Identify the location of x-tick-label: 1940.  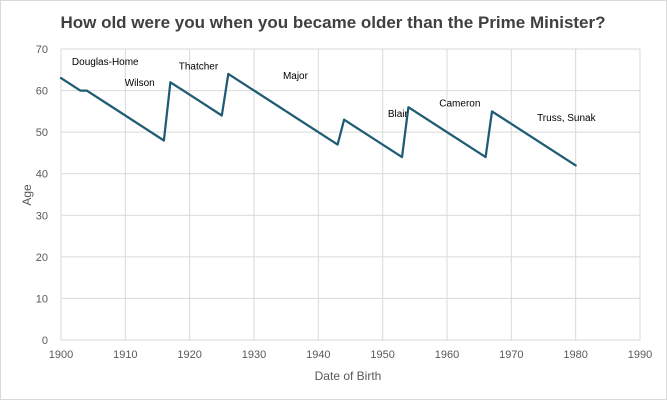
(318, 355).